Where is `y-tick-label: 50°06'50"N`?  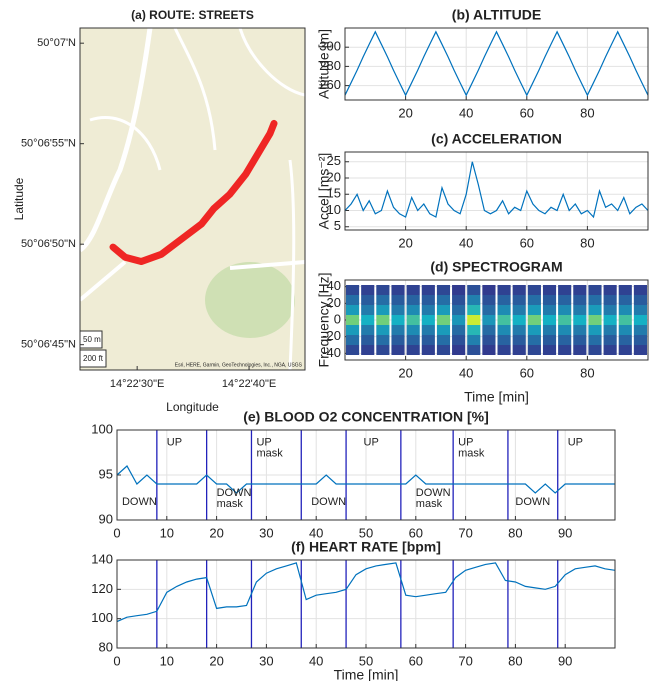
y-tick-label: 50°06'50"N is located at coordinates (48, 244).